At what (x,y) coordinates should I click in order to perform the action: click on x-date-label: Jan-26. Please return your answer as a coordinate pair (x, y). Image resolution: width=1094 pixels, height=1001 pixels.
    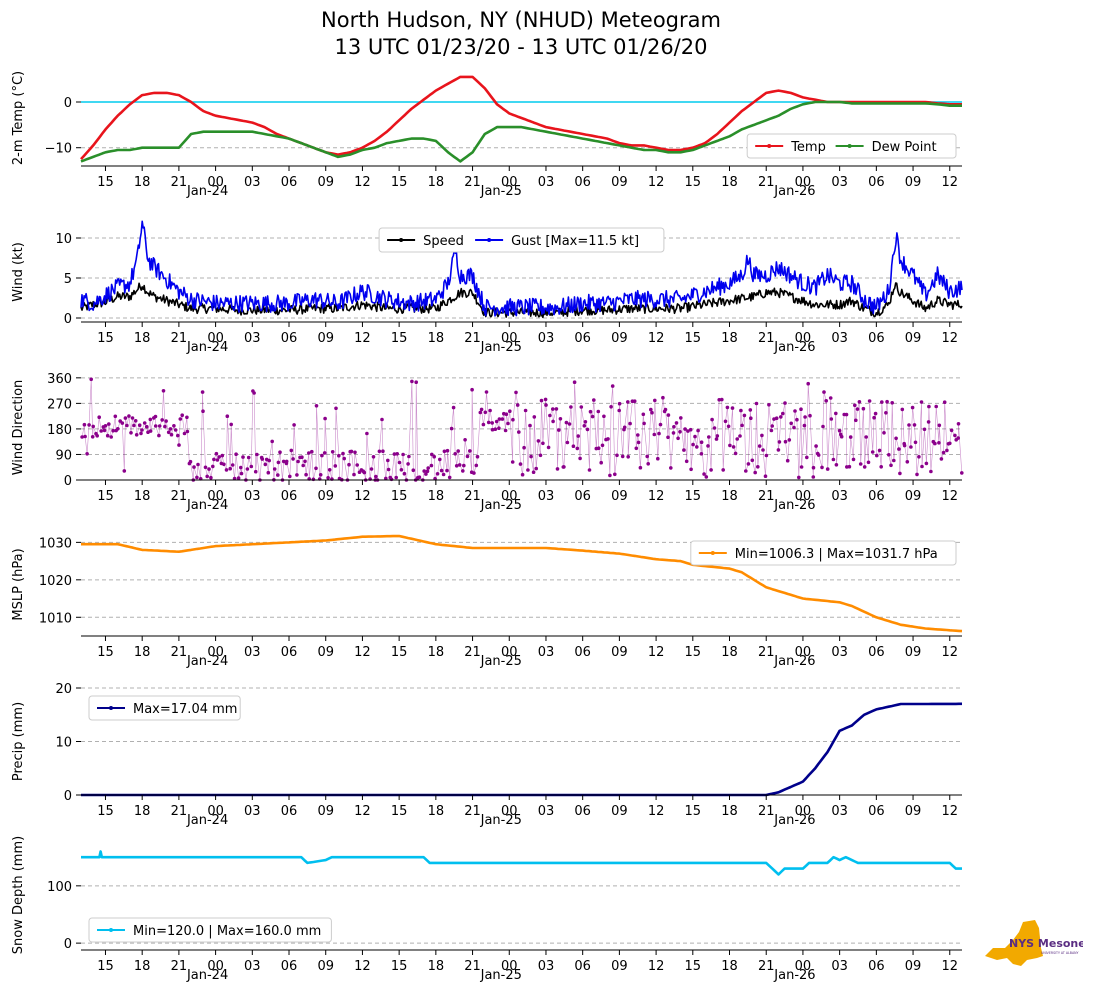
    Looking at the image, I should click on (794, 820).